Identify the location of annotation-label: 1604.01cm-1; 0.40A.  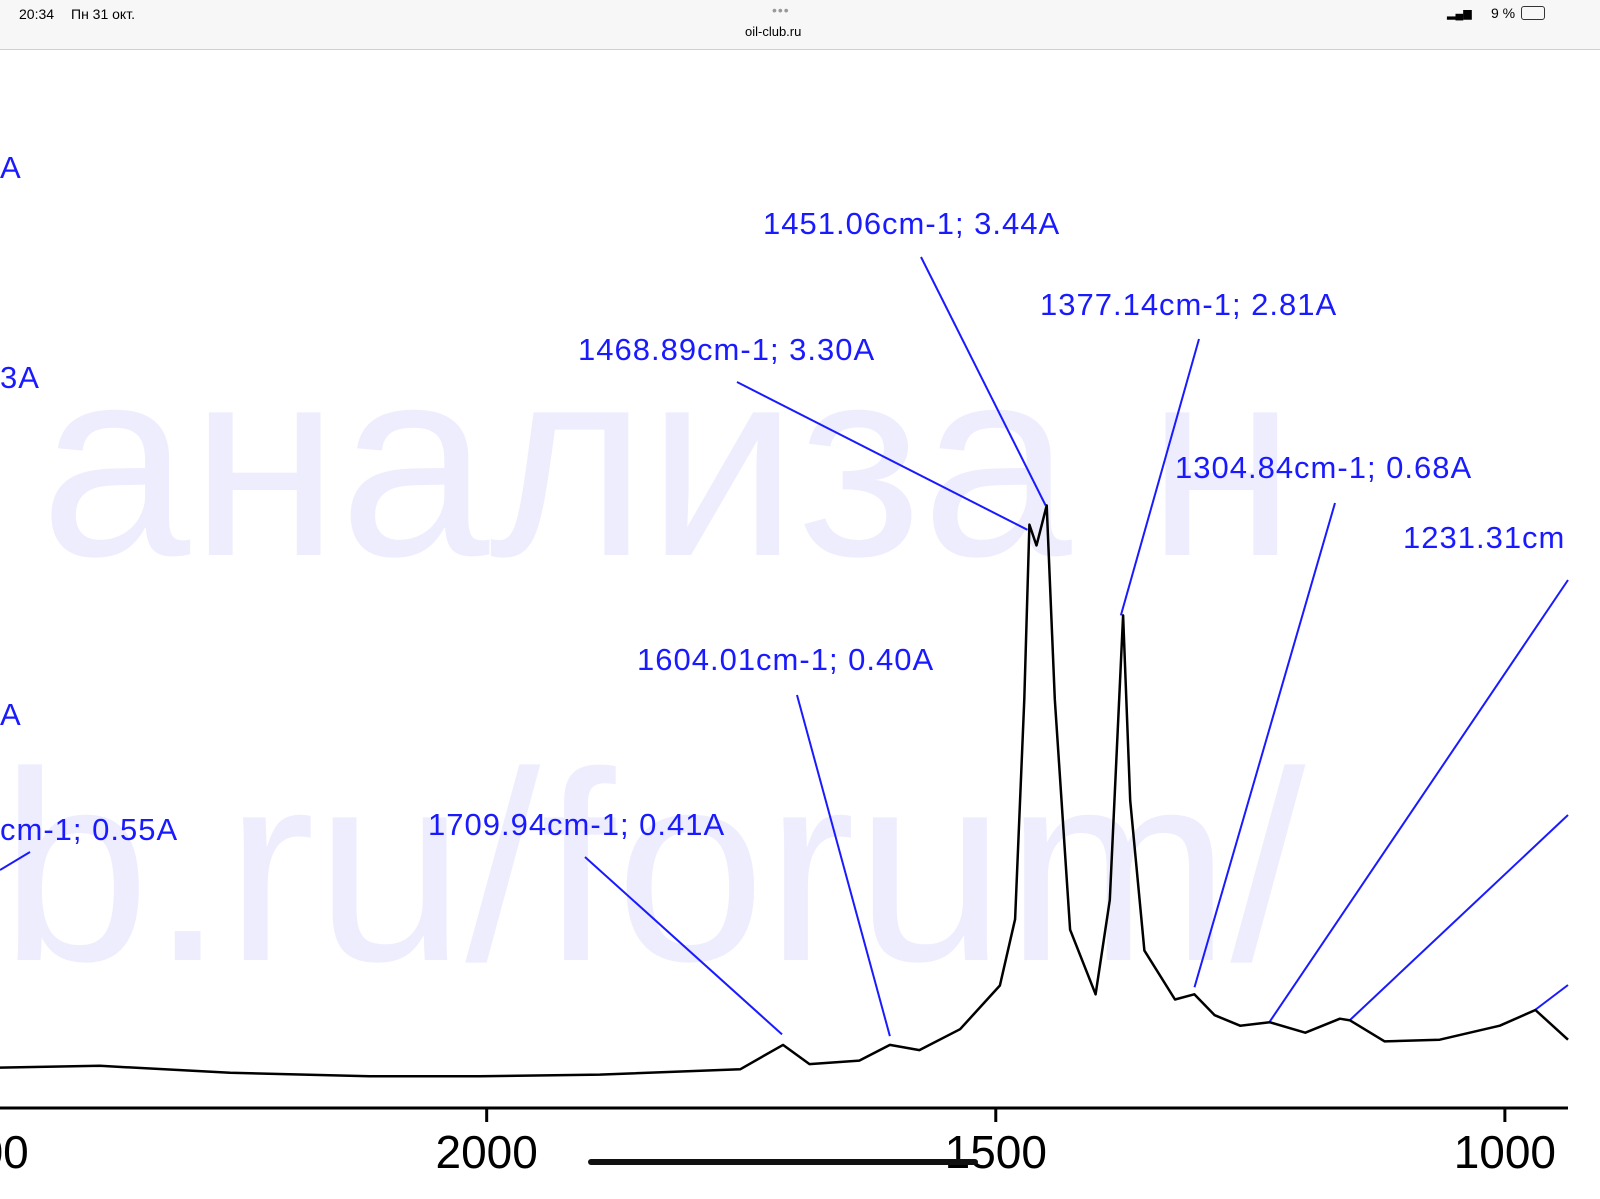
(785, 659).